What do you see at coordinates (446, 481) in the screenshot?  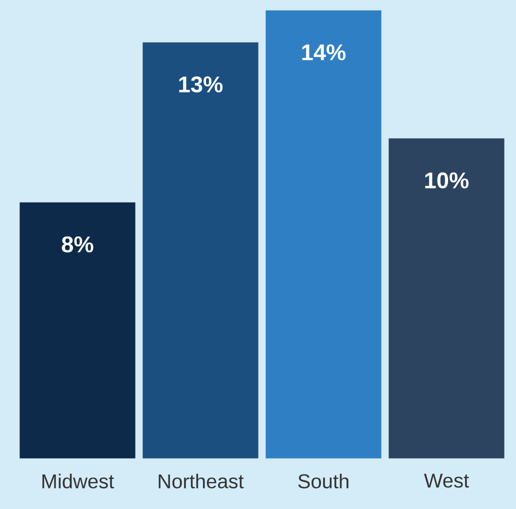 I see `x-tick-label: West` at bounding box center [446, 481].